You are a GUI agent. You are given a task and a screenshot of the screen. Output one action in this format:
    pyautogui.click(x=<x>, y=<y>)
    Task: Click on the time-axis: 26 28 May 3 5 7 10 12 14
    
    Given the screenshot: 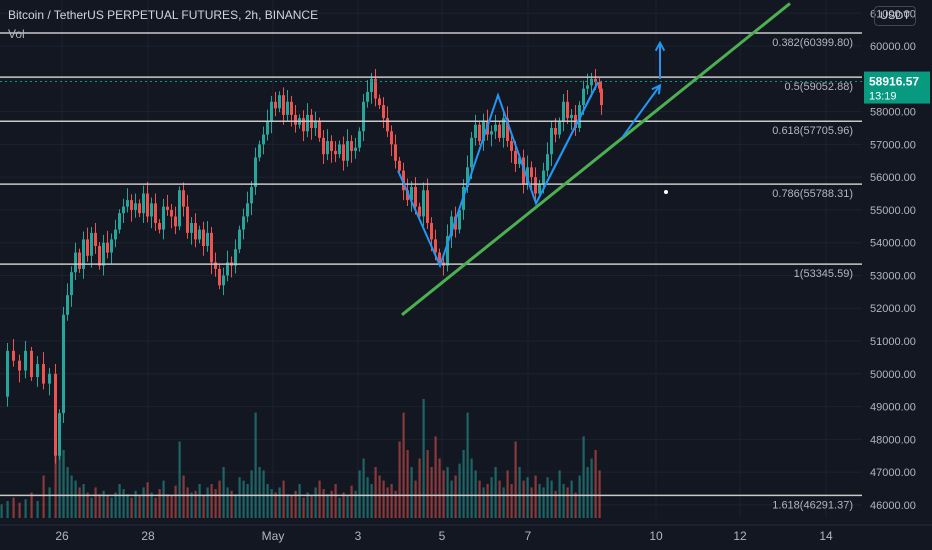 What is the action you would take?
    pyautogui.click(x=466, y=533)
    